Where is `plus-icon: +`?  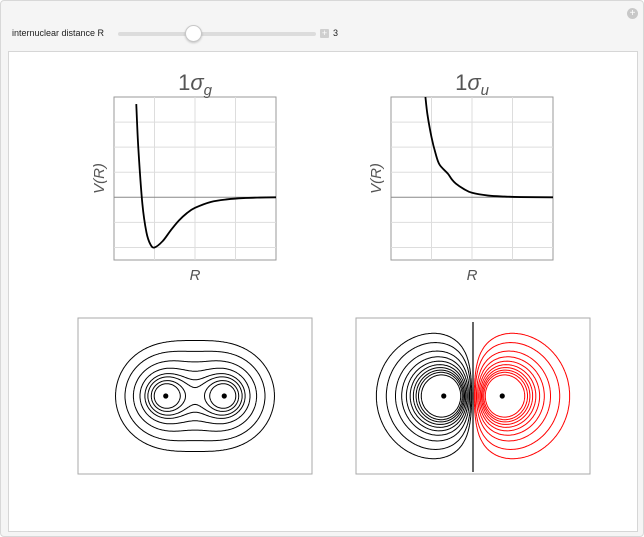
plus-icon: + is located at coordinates (324, 33).